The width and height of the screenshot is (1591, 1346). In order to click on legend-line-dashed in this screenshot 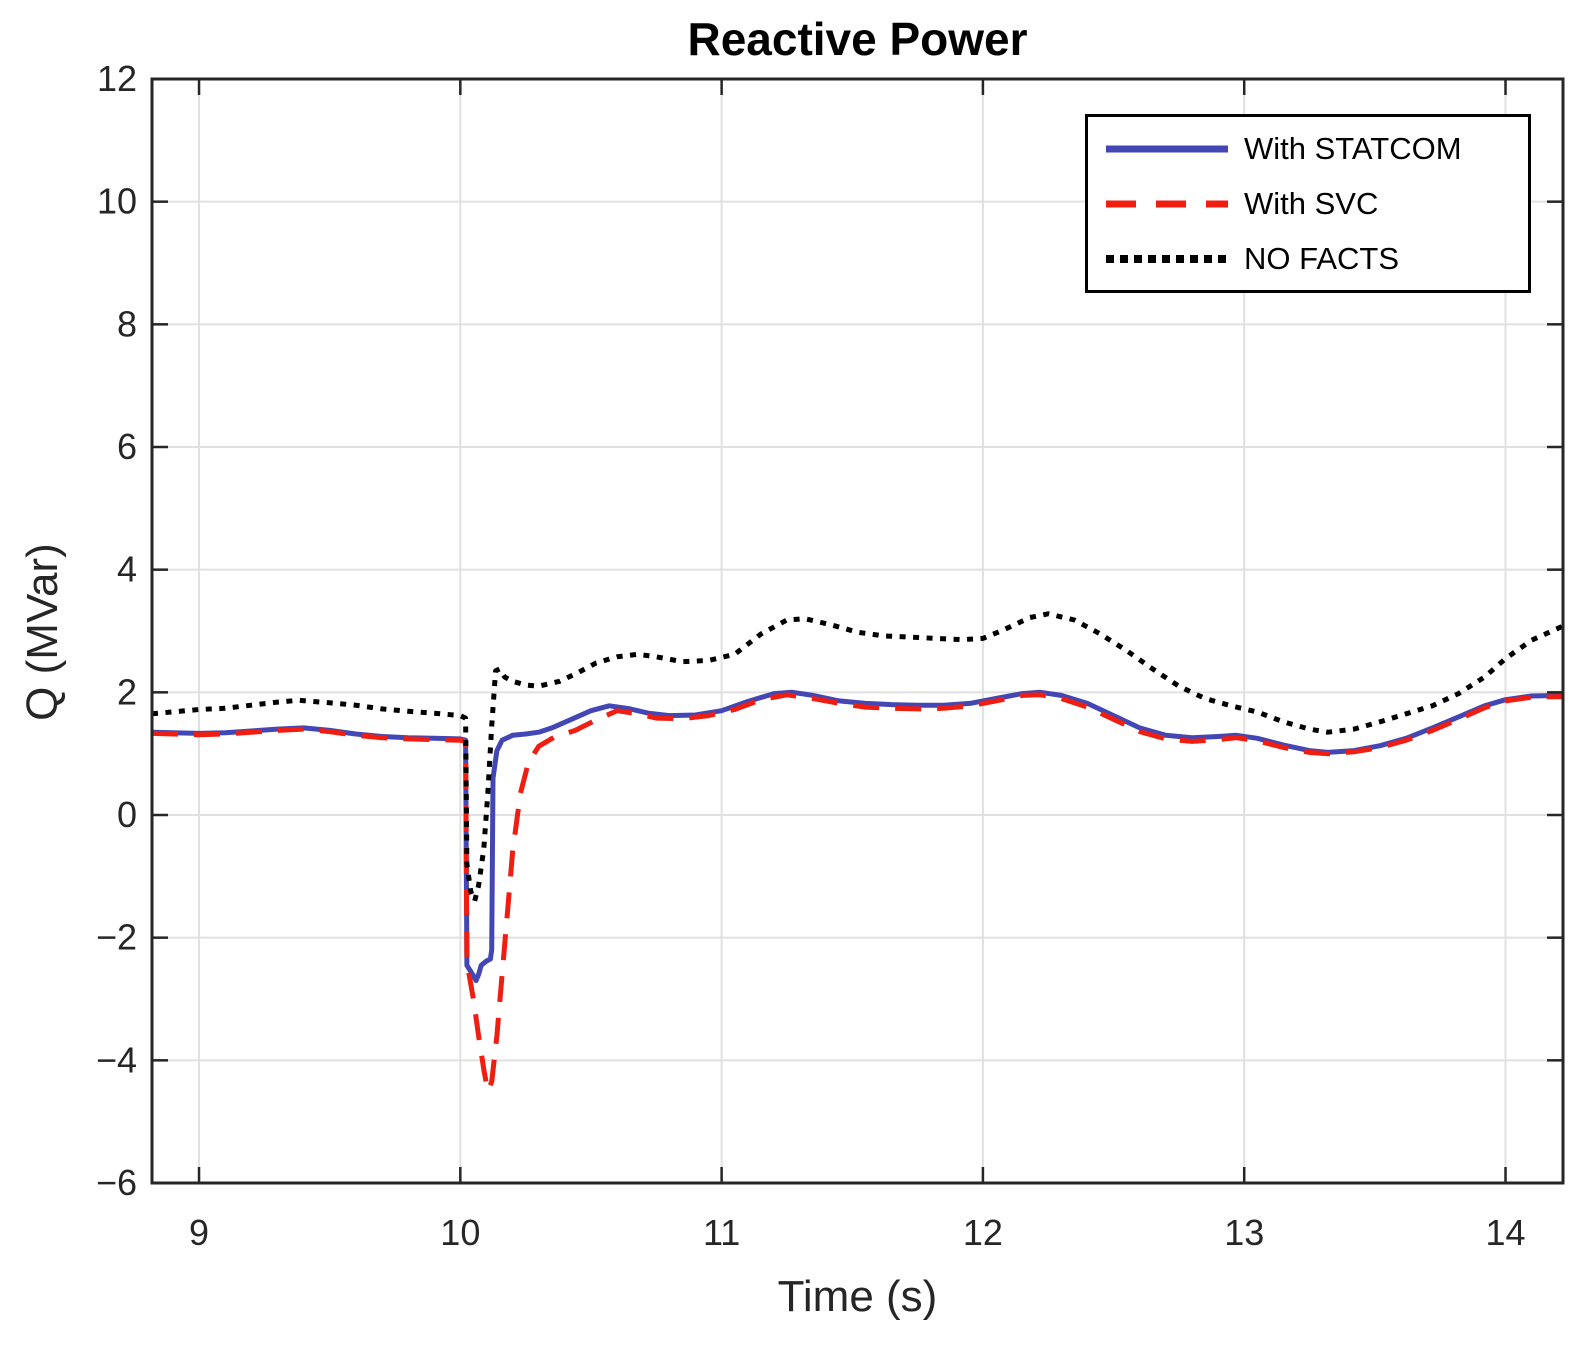, I will do `click(1167, 203)`.